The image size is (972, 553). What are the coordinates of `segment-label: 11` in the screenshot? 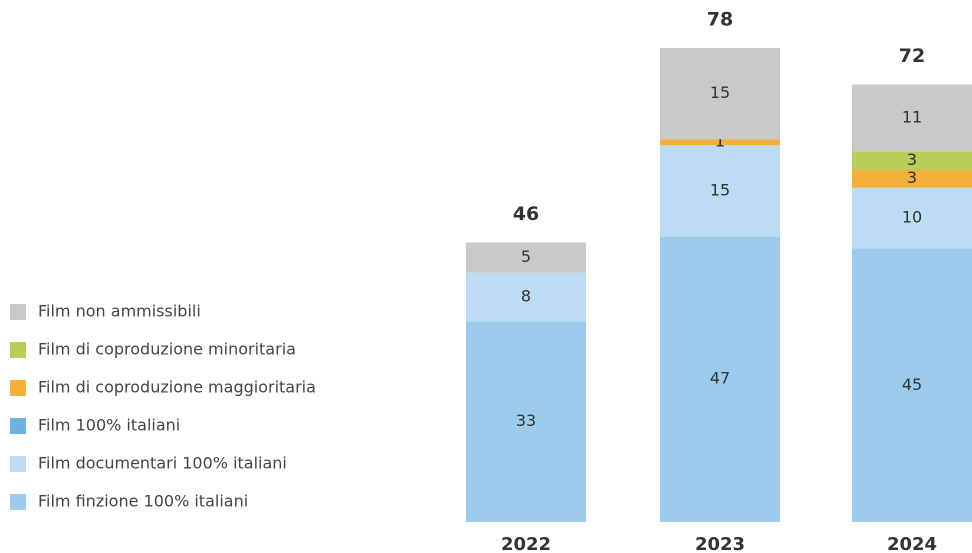 It's located at (912, 116).